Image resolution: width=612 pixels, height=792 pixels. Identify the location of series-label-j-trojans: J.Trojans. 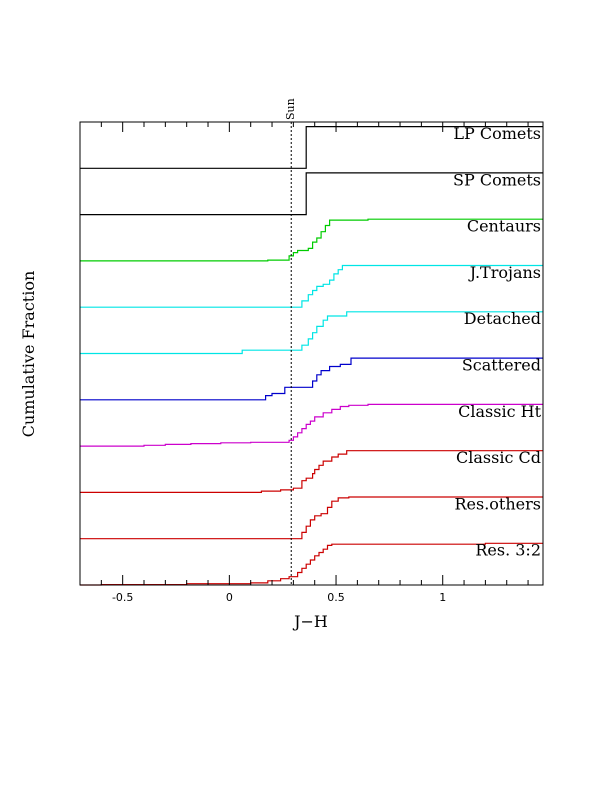
(504, 272).